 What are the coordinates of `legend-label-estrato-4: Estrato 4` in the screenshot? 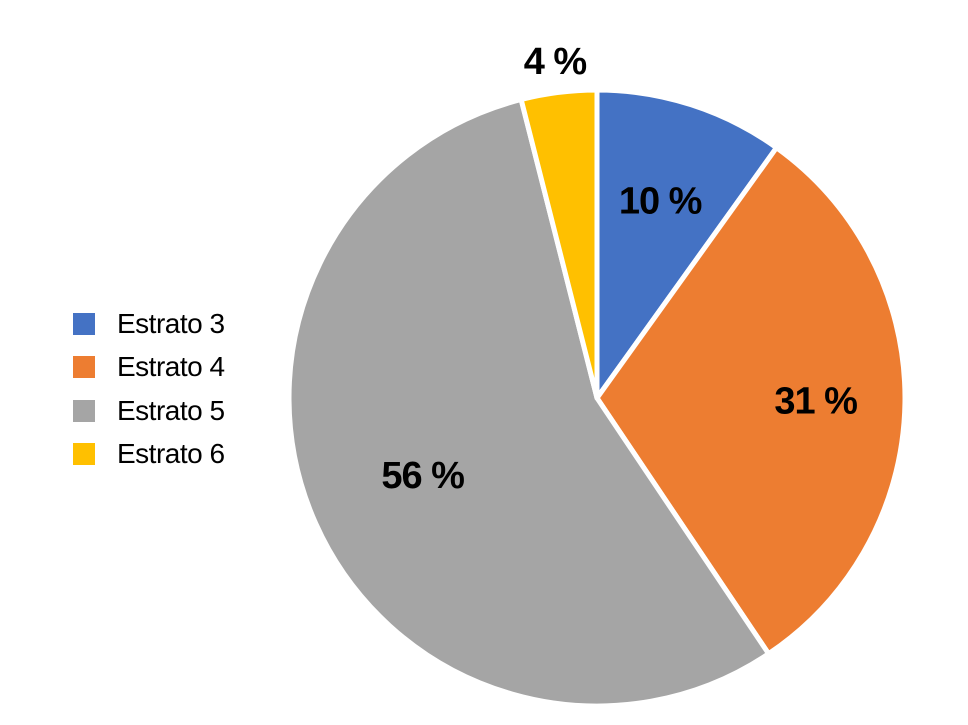 It's located at (171, 367).